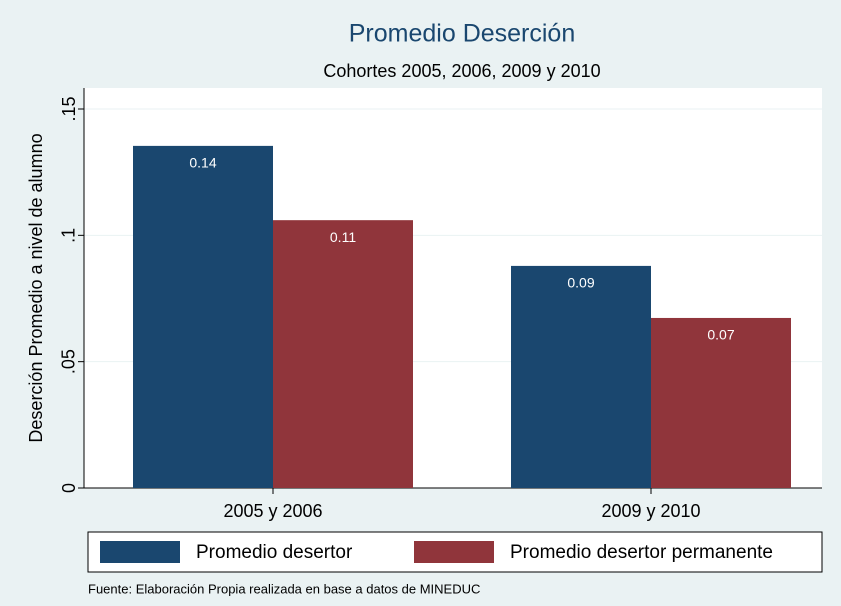 The height and width of the screenshot is (606, 841). I want to click on chart-subtitle: Cohortes 2005, 2006, 2009 y 2010, so click(461, 71).